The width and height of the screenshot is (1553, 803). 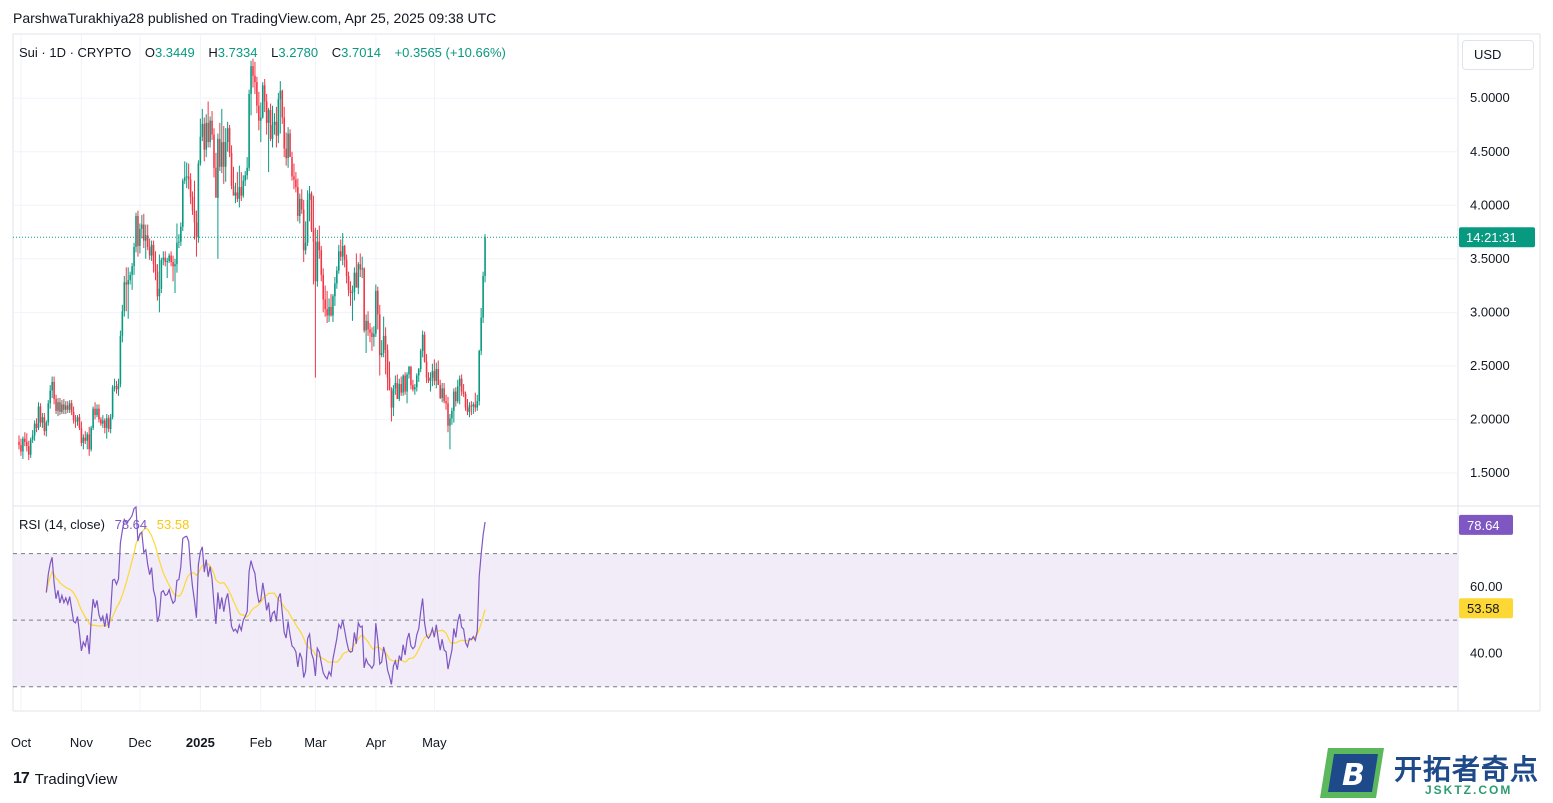 What do you see at coordinates (149, 52) in the screenshot?
I see `open-label: O` at bounding box center [149, 52].